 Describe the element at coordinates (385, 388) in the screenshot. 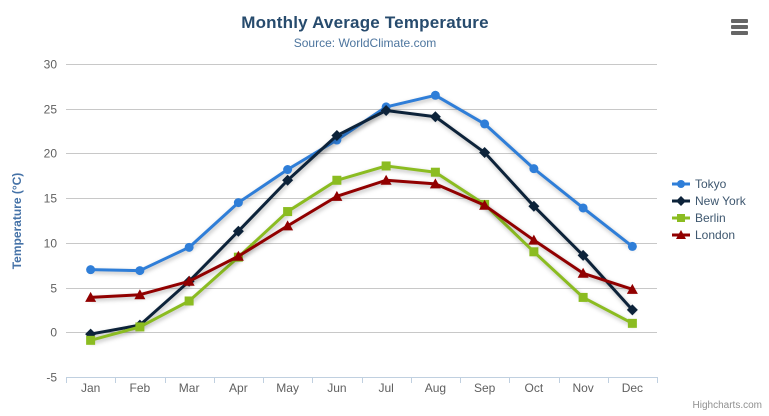

I see `x-axis-label: Jul` at that location.